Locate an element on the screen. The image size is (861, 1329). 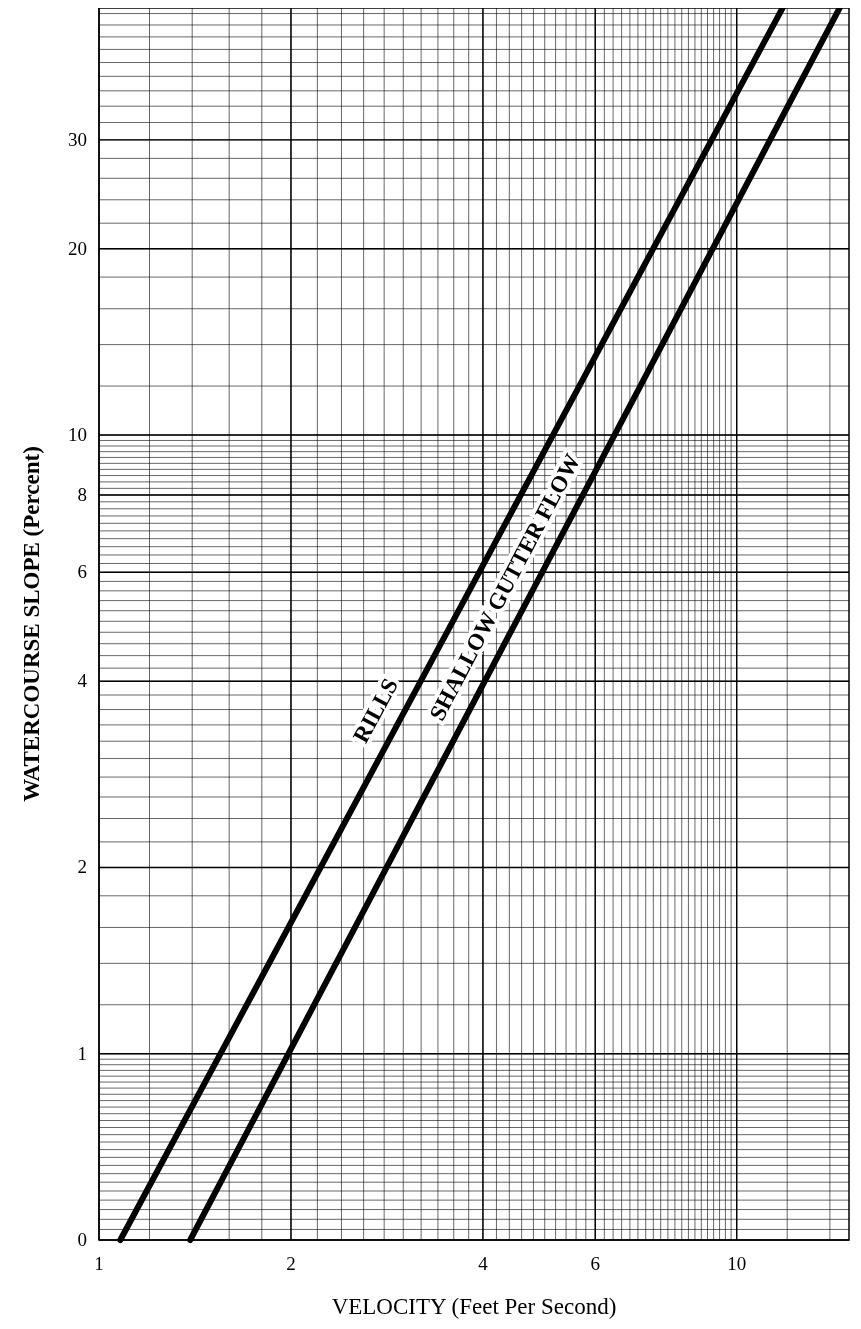
x-axis-title: VELOCITY (Feet Per Second) is located at coordinates (474, 1306).